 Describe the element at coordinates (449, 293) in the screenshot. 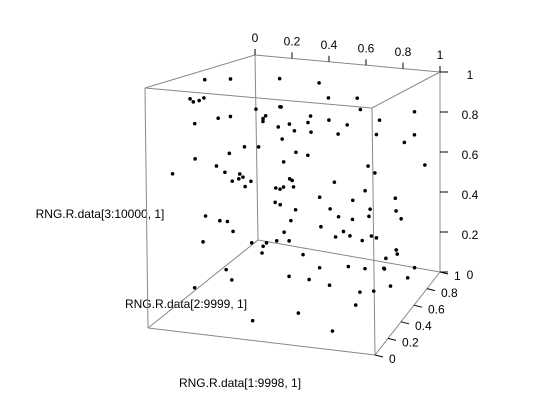

I see `y-tick-label: 0.8` at that location.